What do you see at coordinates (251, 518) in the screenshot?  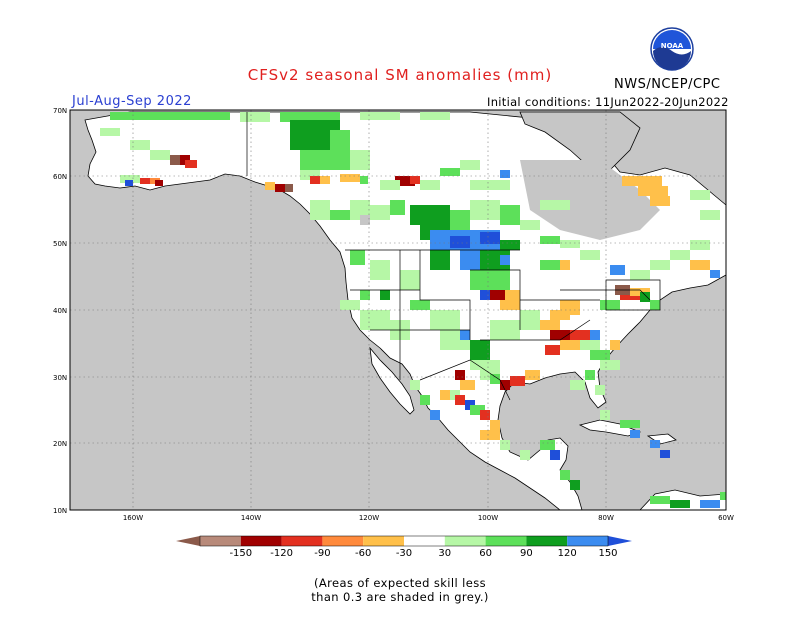 I see `lon-label: 140W` at bounding box center [251, 518].